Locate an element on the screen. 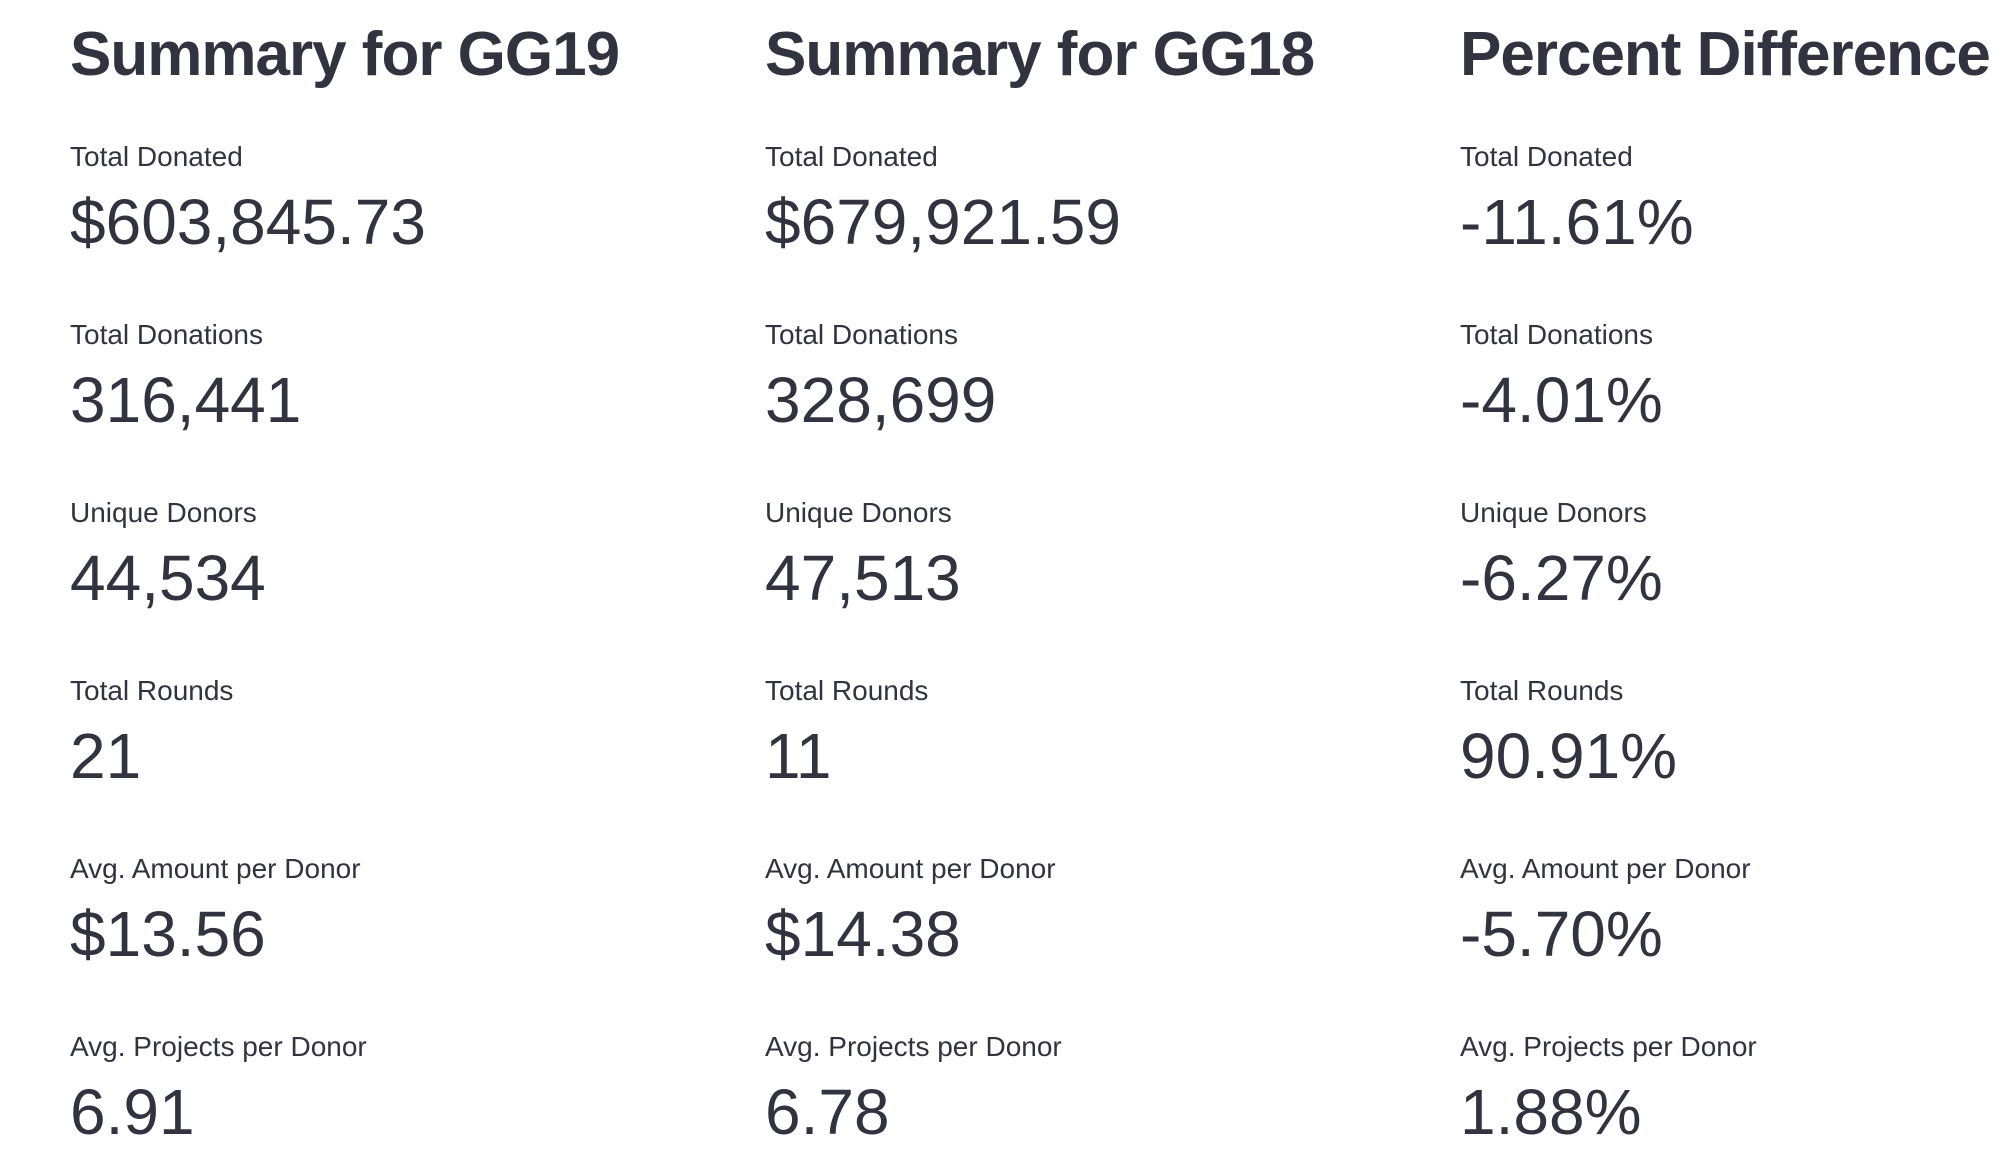 The width and height of the screenshot is (2012, 1170). metric-value: $603,845.73 is located at coordinates (248, 222).